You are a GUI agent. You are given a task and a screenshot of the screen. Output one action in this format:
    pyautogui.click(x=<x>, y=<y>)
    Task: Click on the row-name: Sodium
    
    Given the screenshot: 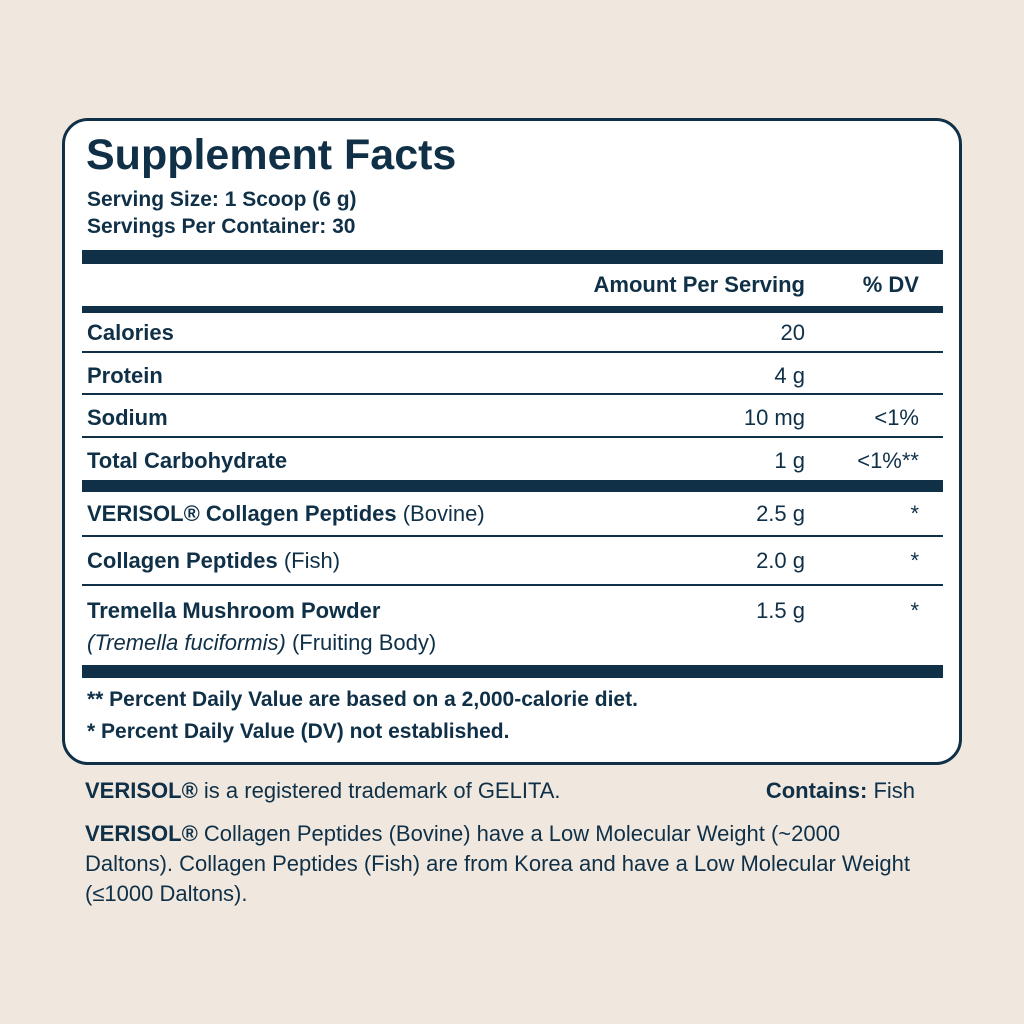 What is the action you would take?
    pyautogui.click(x=127, y=417)
    